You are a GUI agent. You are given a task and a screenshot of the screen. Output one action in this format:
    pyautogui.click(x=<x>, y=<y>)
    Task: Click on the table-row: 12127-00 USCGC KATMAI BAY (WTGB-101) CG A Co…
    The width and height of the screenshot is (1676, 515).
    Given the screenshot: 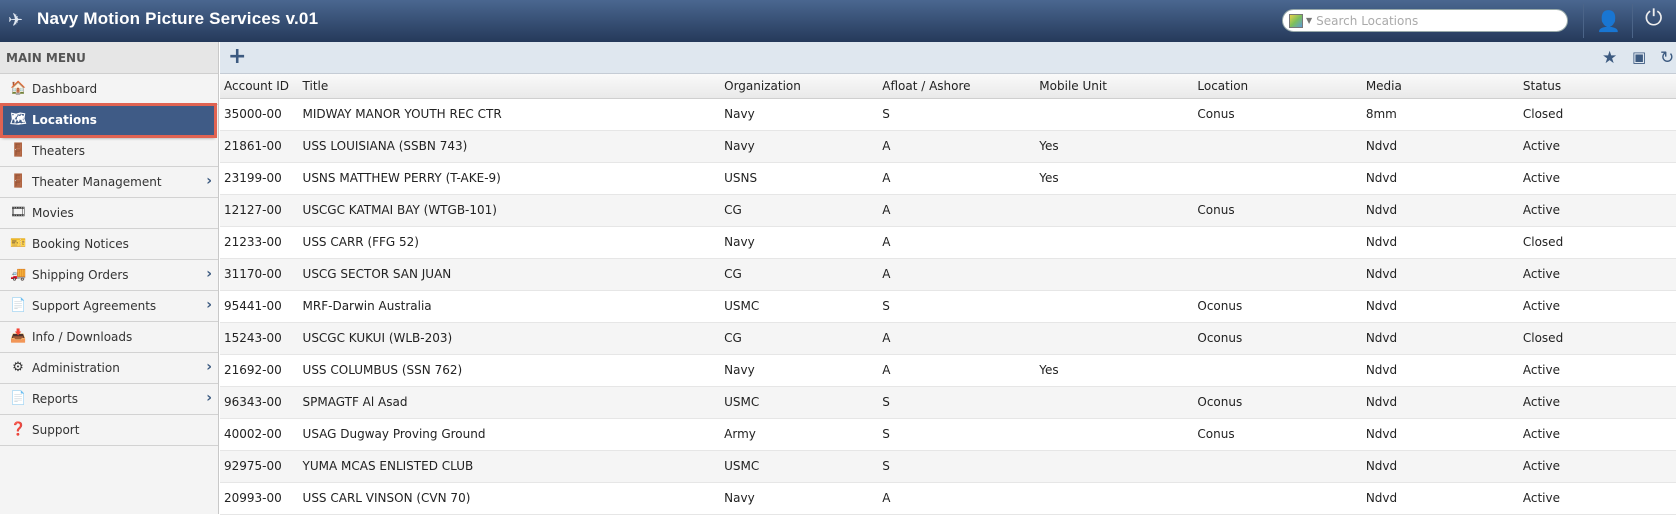 What is the action you would take?
    pyautogui.click(x=948, y=210)
    